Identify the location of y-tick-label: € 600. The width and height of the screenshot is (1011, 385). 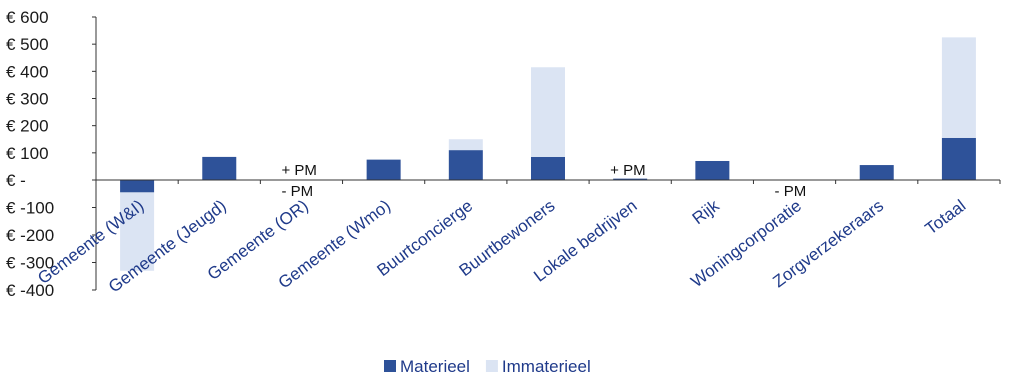
(27, 17).